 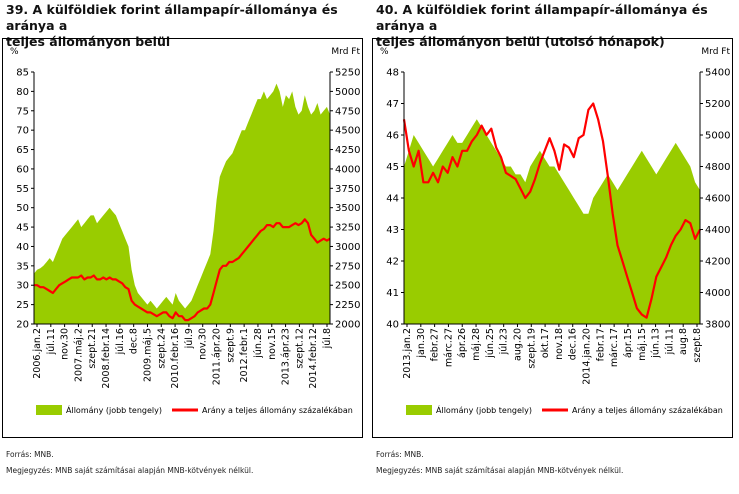 What do you see at coordinates (628, 343) in the screenshot?
I see `x-tick-label: ápr.15` at bounding box center [628, 343].